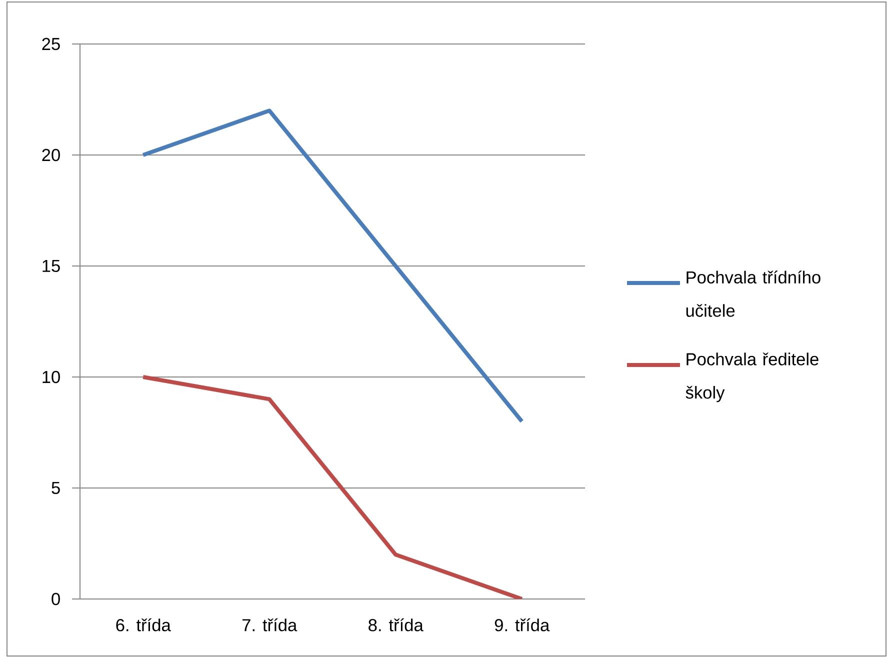 The image size is (889, 657). Describe the element at coordinates (51, 44) in the screenshot. I see `y-tick-label: 25` at that location.